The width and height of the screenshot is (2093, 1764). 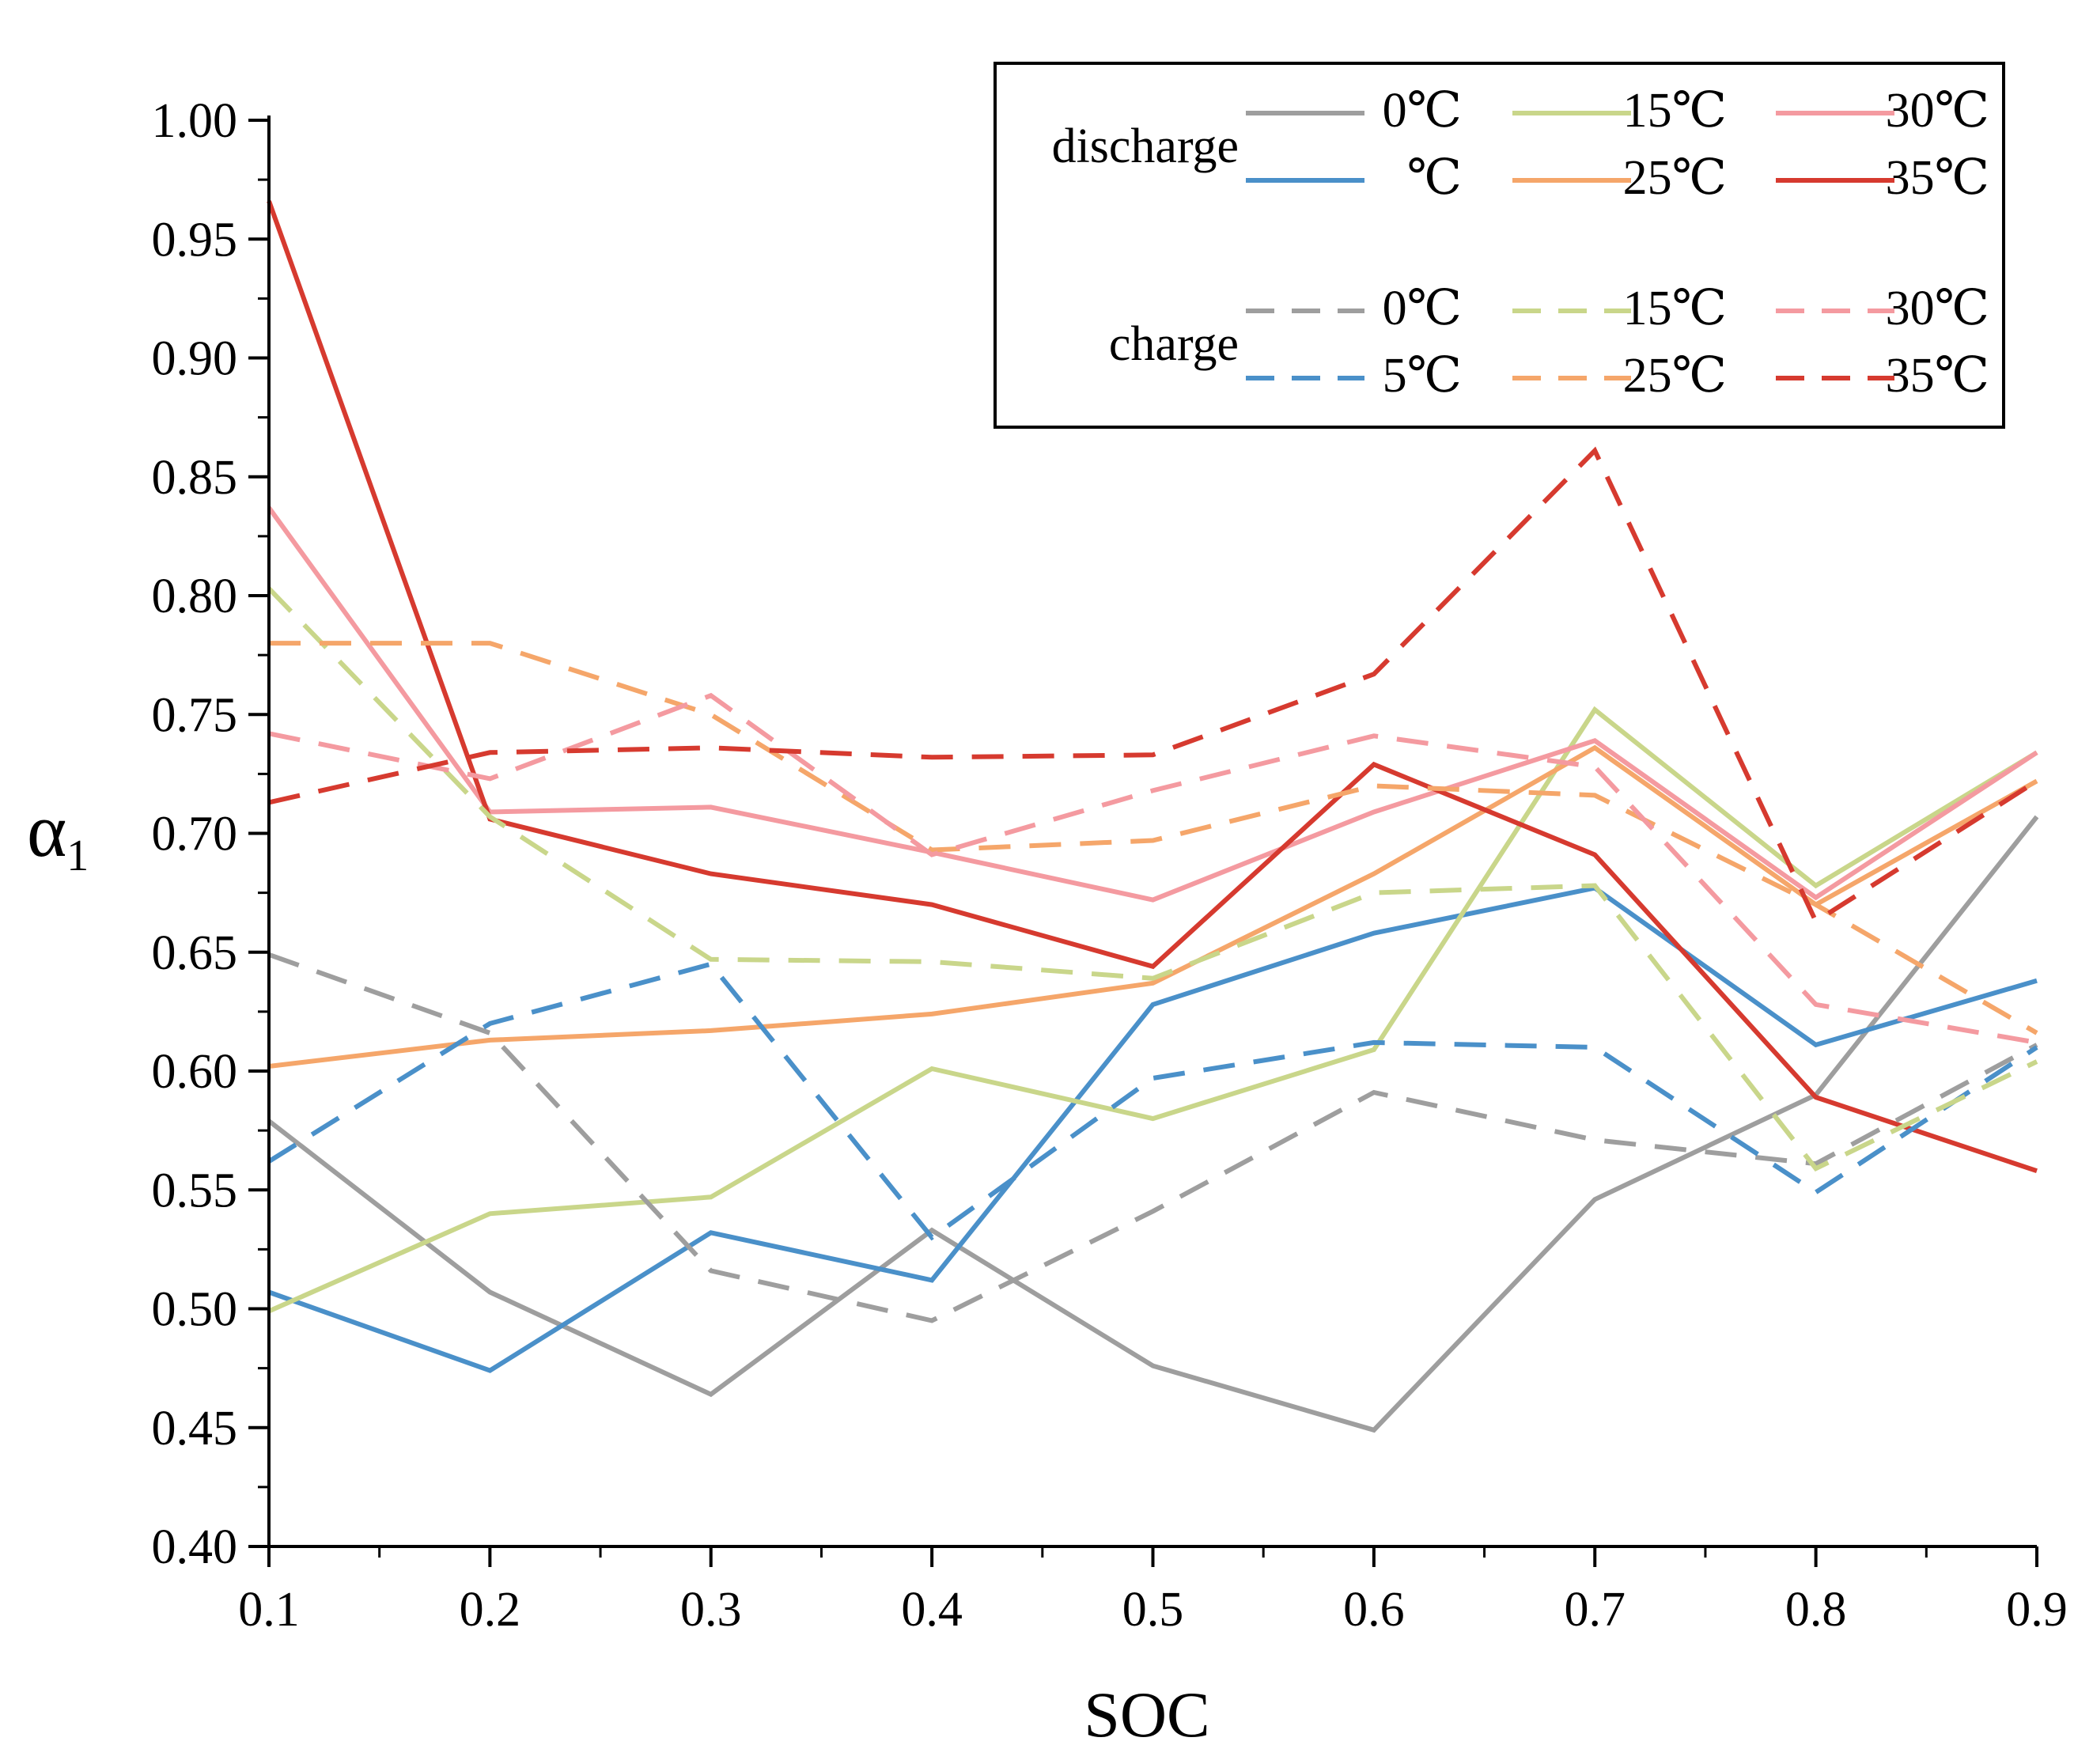 What do you see at coordinates (77, 856) in the screenshot?
I see `y-axis-subscript: 1` at bounding box center [77, 856].